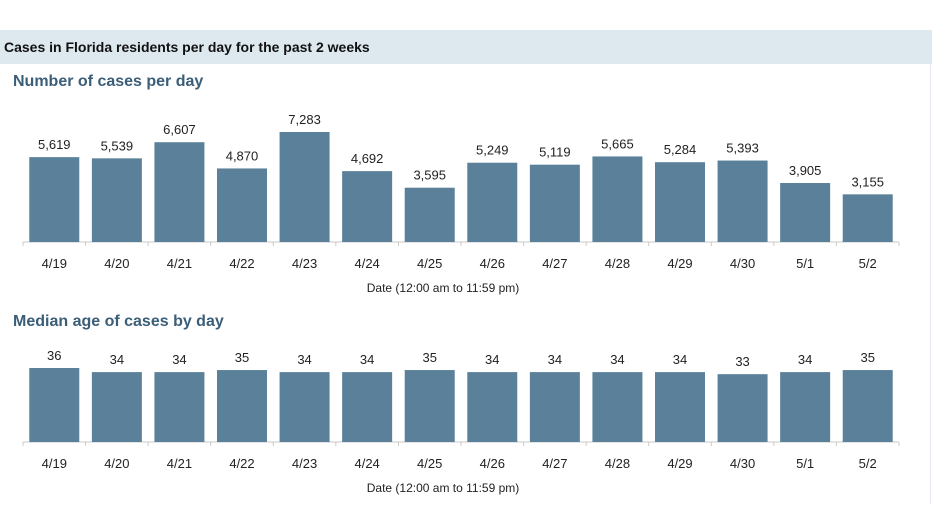 The width and height of the screenshot is (932, 524). What do you see at coordinates (118, 321) in the screenshot?
I see `median-age-chart-title: Median age of cases by day` at bounding box center [118, 321].